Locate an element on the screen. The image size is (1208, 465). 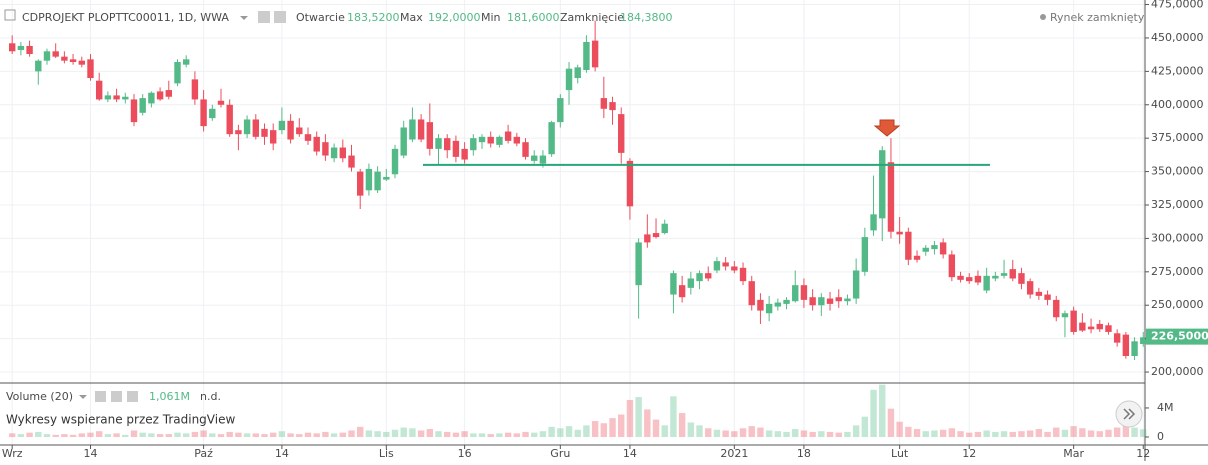
close-icon is located at coordinates (132, 396).